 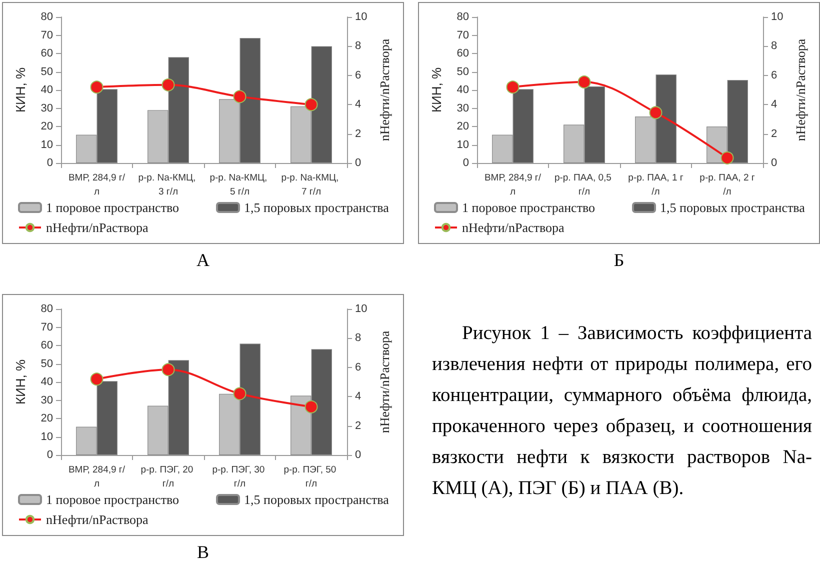 I want to click on x-tick-label: р-р. ПАА, 0,5 г/л, so click(x=584, y=185).